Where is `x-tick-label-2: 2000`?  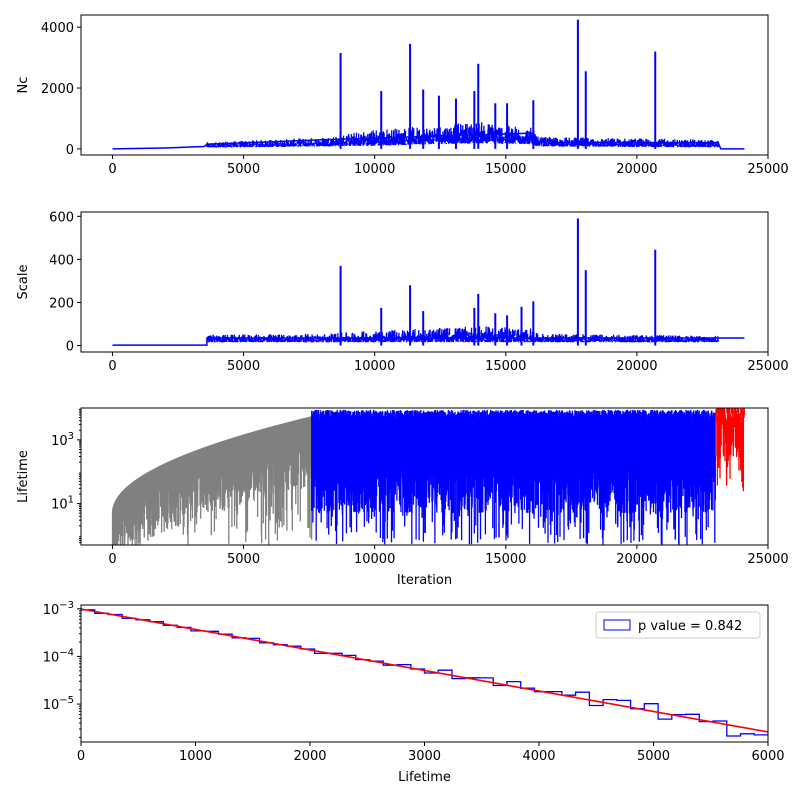
x-tick-label-2: 2000 is located at coordinates (309, 756).